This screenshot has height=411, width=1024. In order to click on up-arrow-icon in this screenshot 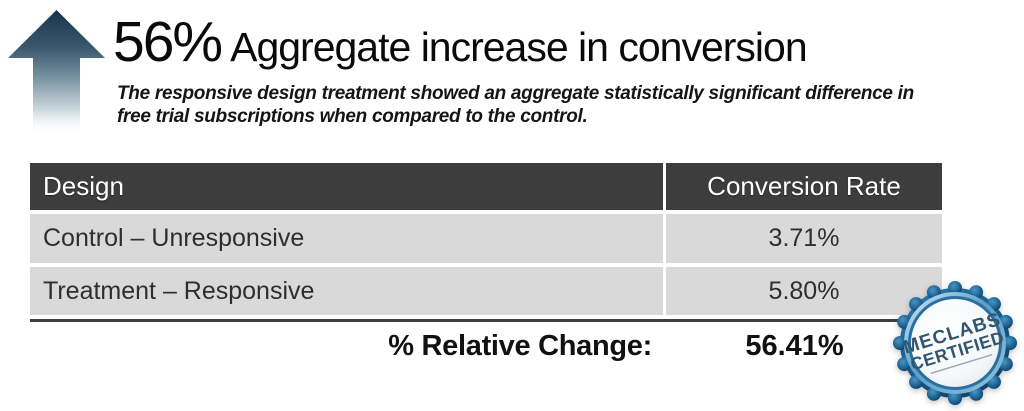, I will do `click(56, 73)`.